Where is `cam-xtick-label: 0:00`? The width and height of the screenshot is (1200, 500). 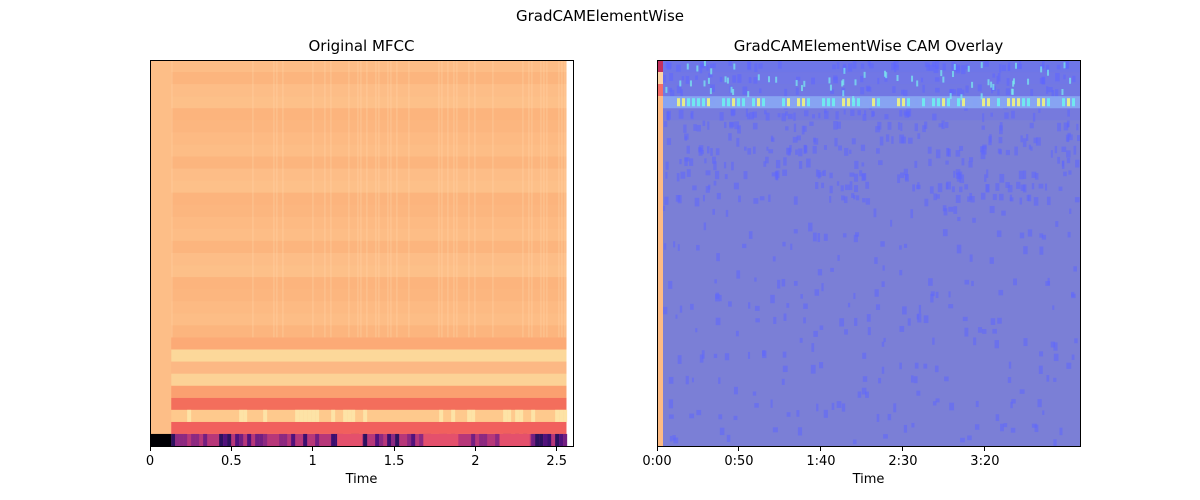
cam-xtick-label: 0:00 is located at coordinates (657, 461).